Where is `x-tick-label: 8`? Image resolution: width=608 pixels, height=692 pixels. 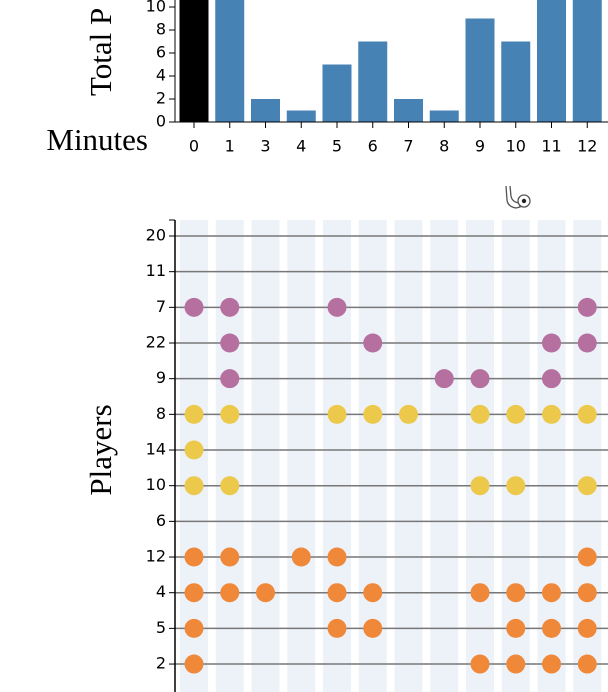
x-tick-label: 8 is located at coordinates (444, 146).